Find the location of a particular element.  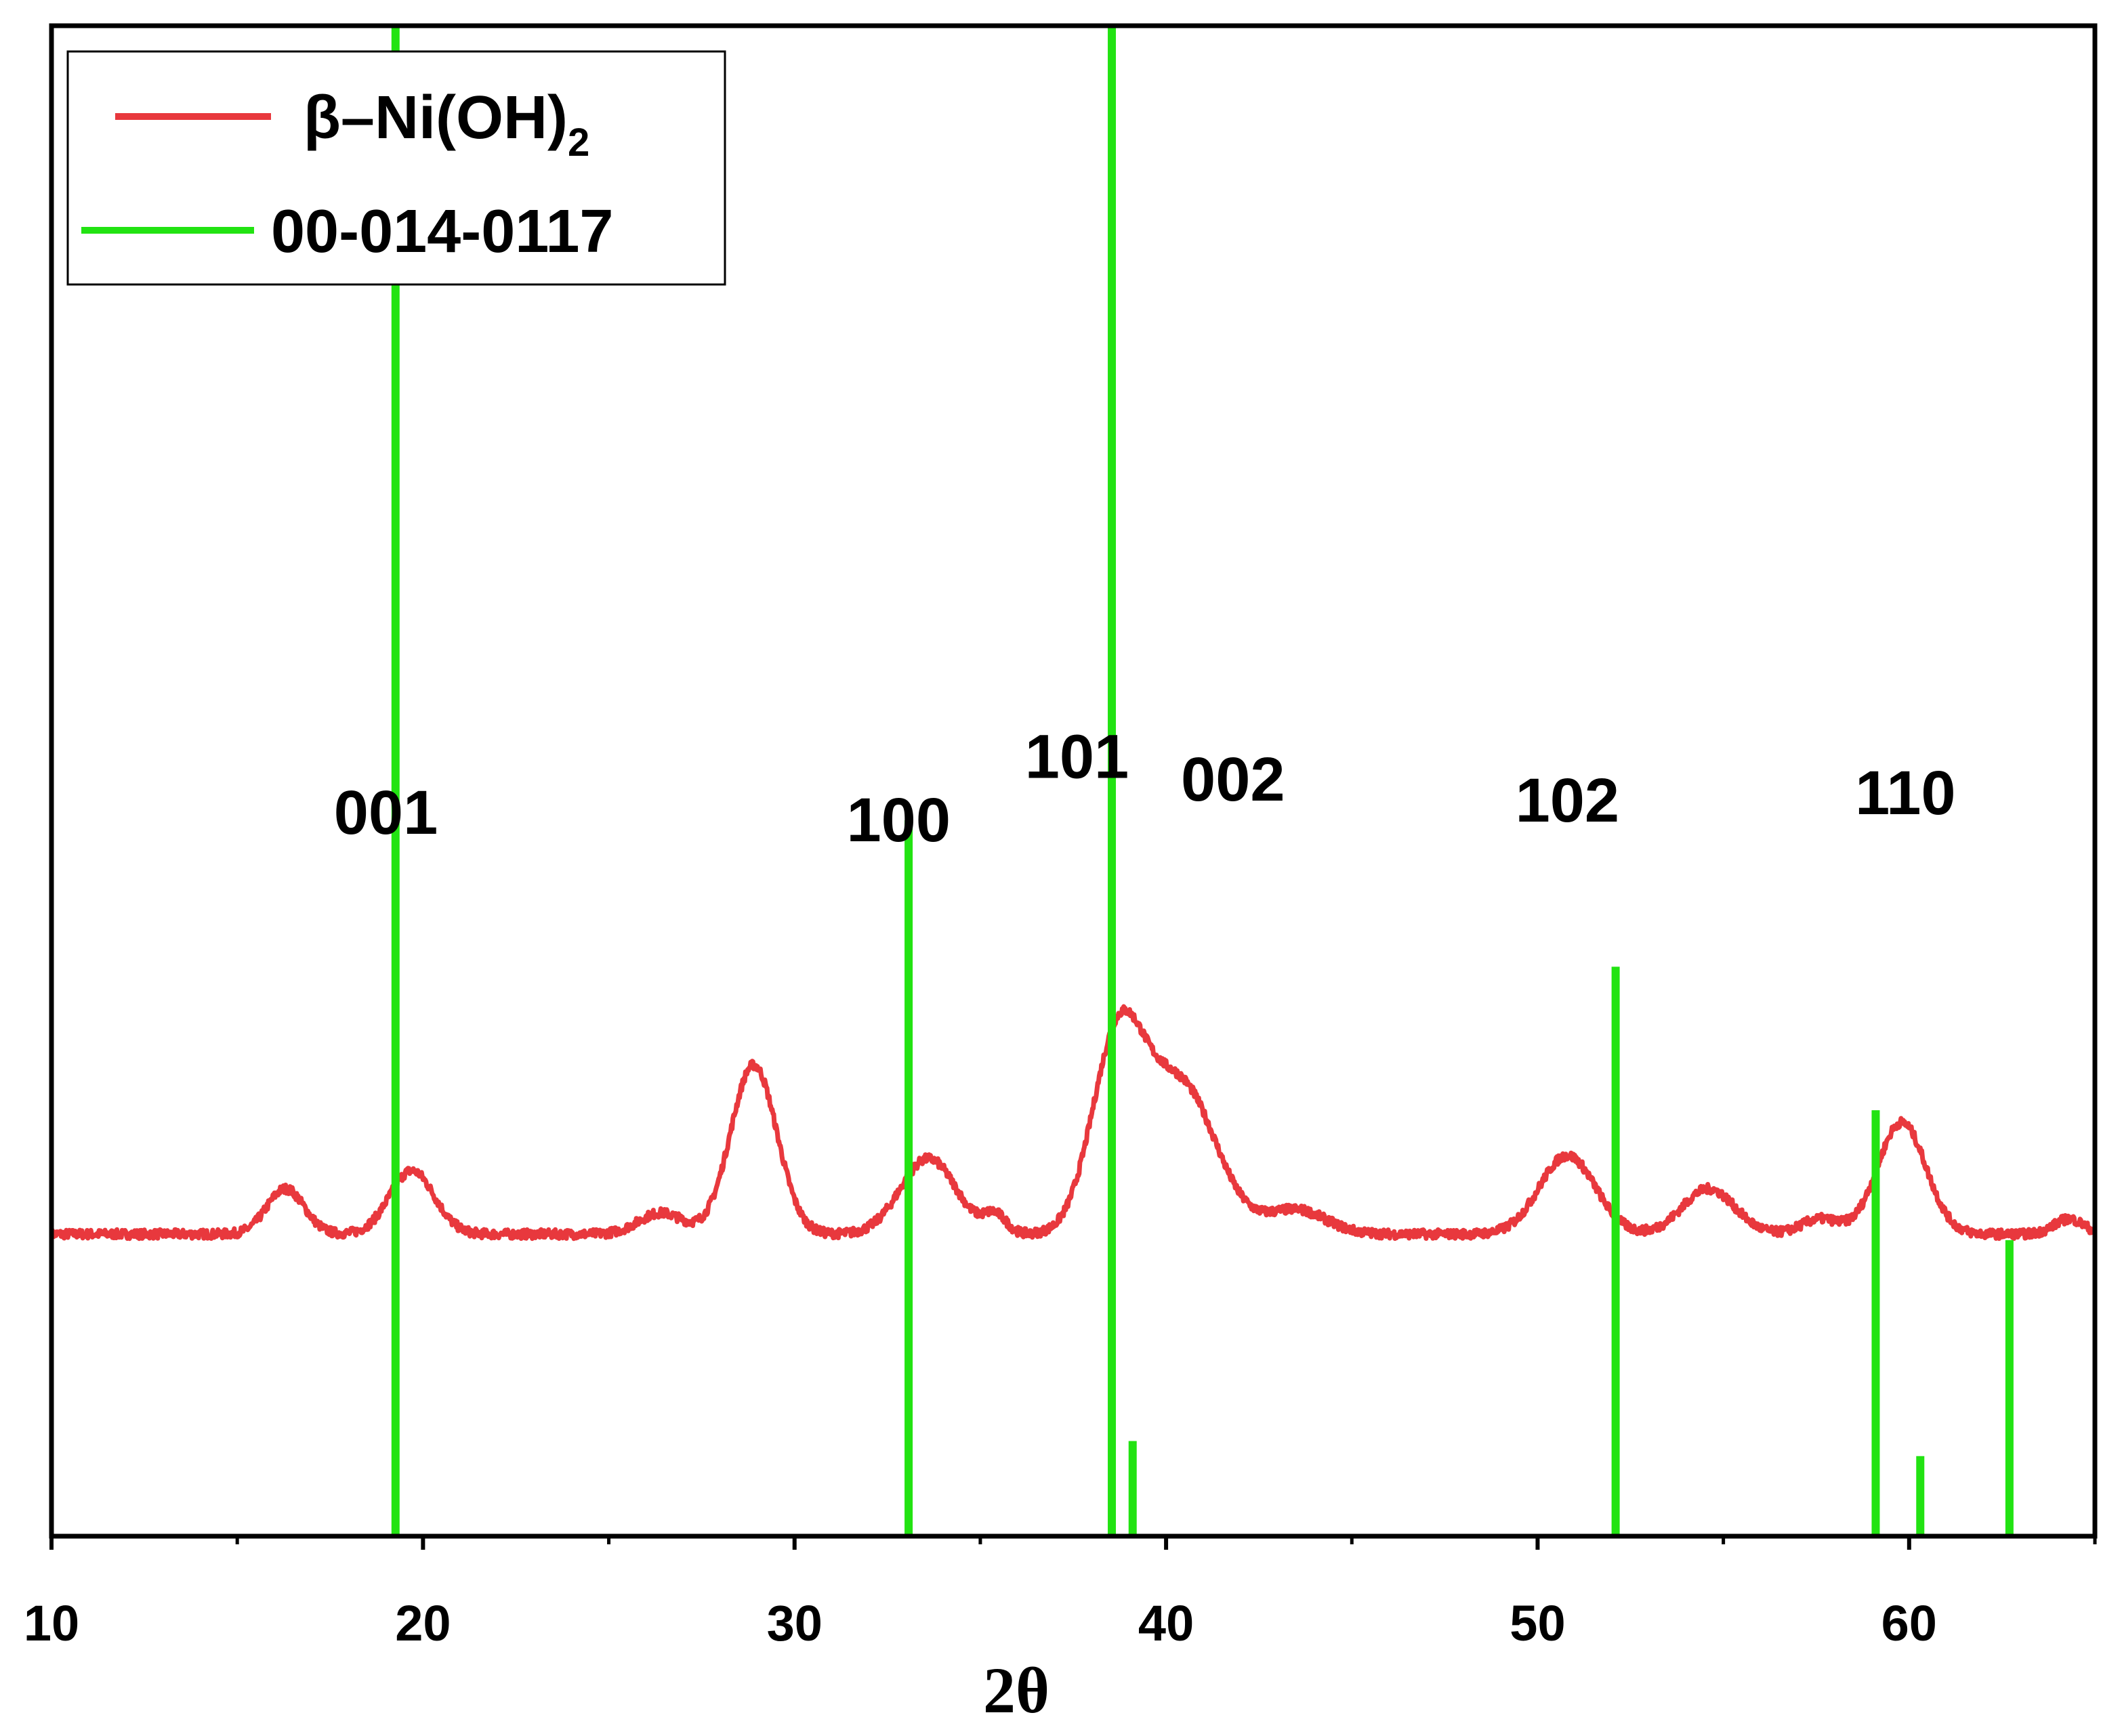

x-tick-label: 30 is located at coordinates (795, 1623).